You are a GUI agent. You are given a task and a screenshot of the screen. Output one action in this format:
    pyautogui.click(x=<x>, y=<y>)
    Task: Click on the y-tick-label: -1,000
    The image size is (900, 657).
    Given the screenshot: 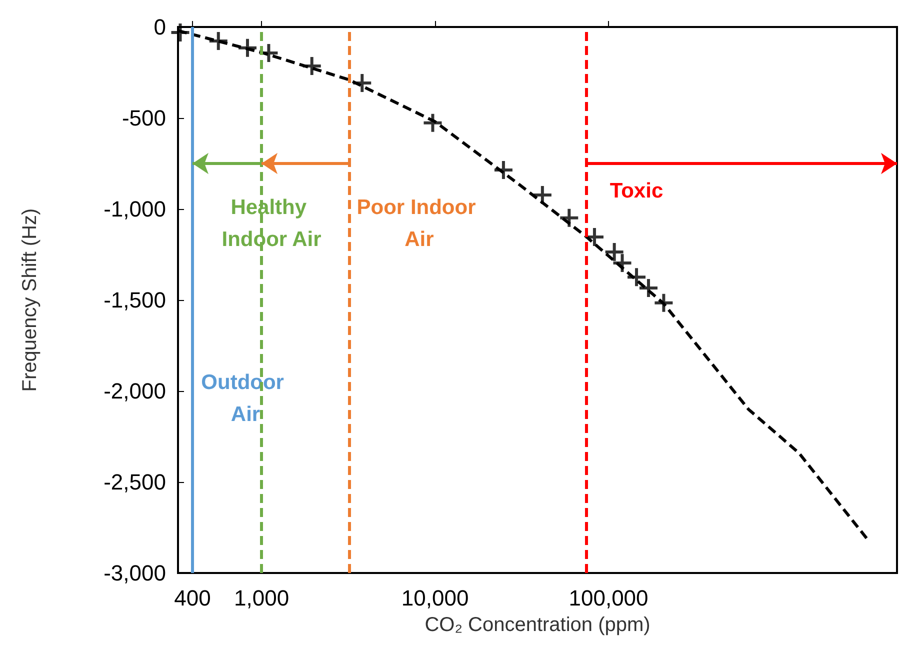 What is the action you would take?
    pyautogui.click(x=135, y=209)
    